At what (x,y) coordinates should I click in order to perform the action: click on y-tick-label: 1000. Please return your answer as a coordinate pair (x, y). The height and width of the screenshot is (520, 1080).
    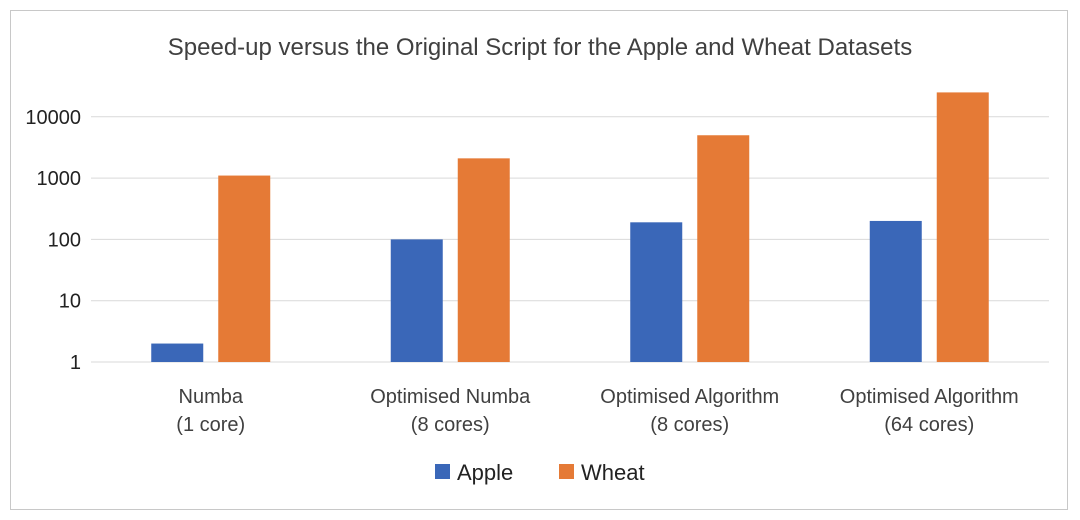
    Looking at the image, I should click on (59, 179).